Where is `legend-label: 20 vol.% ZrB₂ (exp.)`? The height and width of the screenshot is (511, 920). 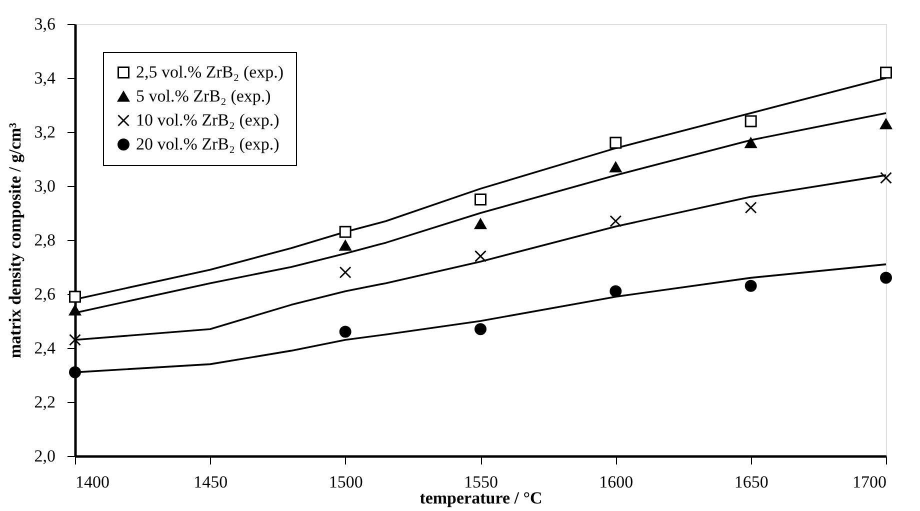 legend-label: 20 vol.% ZrB₂ (exp.) is located at coordinates (208, 144).